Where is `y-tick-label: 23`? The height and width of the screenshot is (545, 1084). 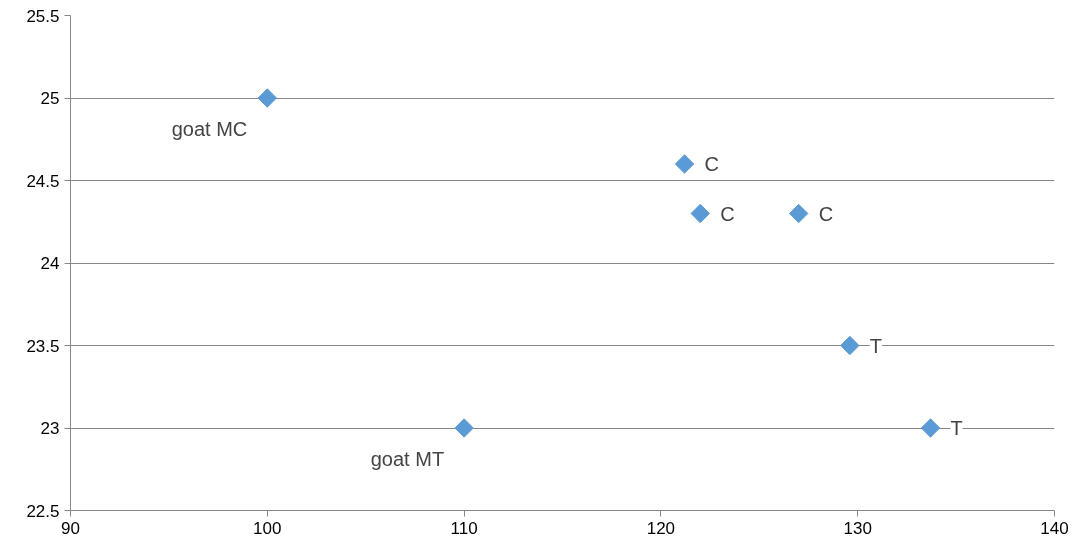
y-tick-label: 23 is located at coordinates (50, 428).